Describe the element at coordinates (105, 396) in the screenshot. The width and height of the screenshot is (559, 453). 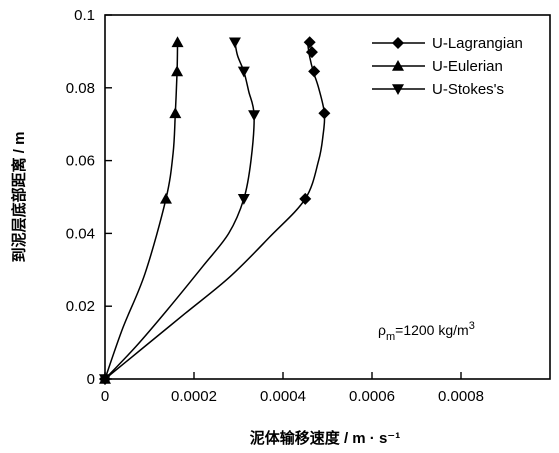
I see `x-tick-label: 0` at that location.